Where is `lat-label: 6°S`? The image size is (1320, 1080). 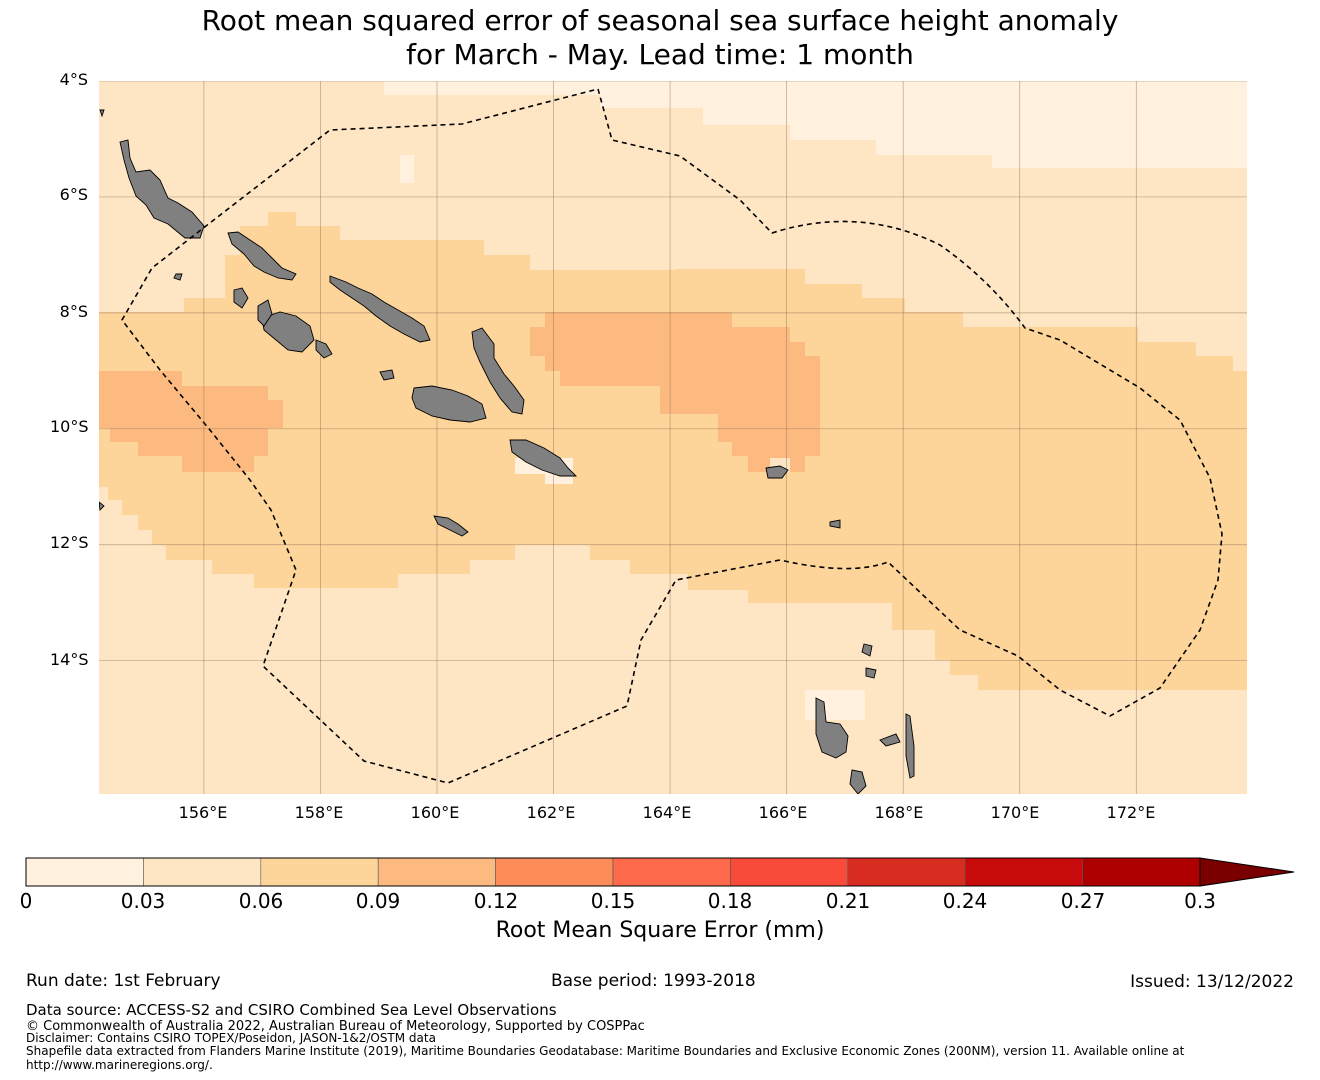 lat-label: 6°S is located at coordinates (73, 194).